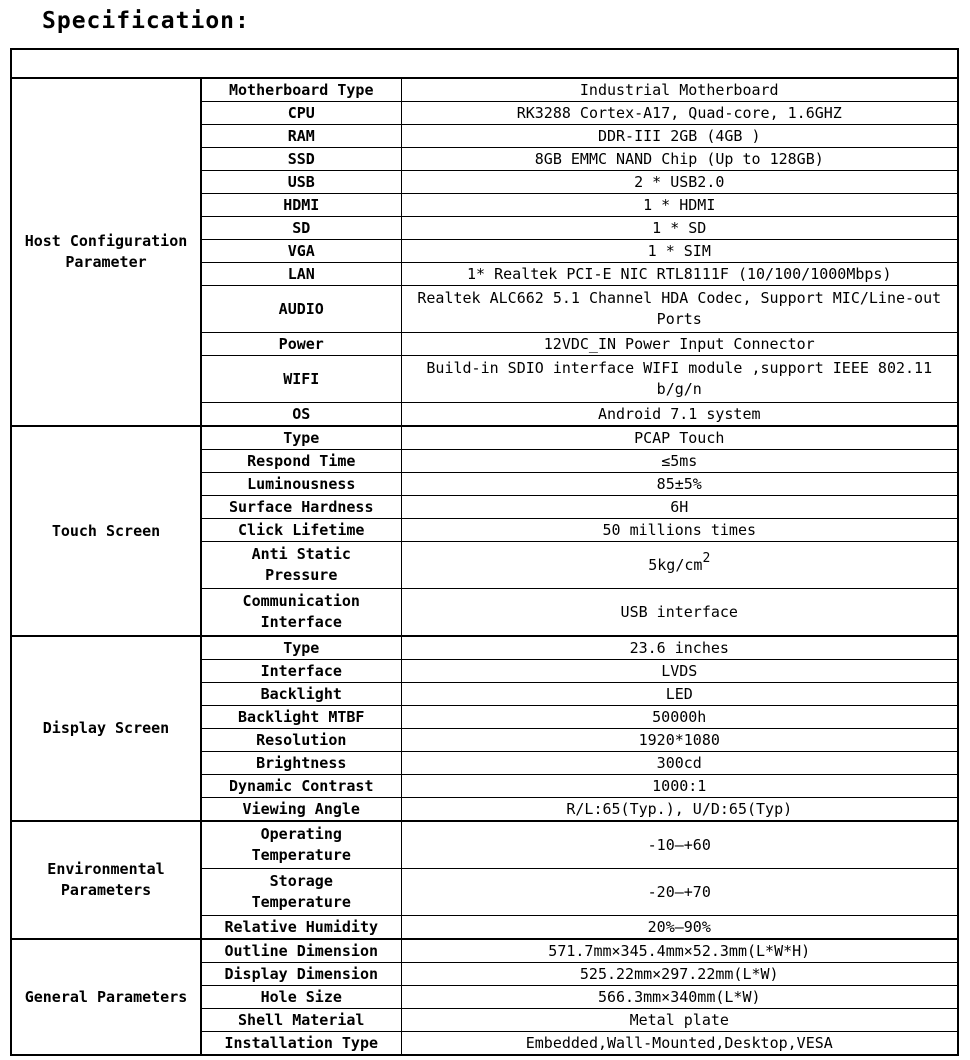  I want to click on param-value-cell: 2 * USB2.0, so click(679, 182).